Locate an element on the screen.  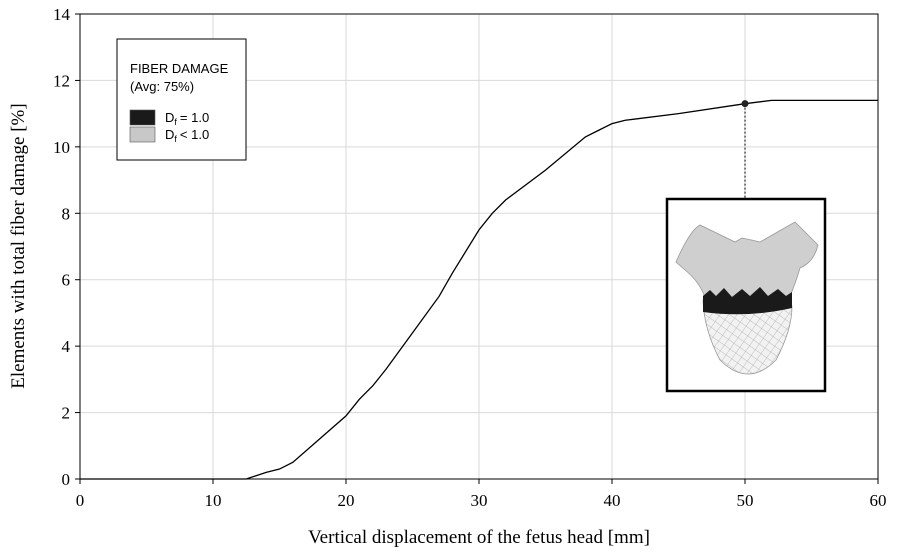
x-tick-label: 10 is located at coordinates (213, 500).